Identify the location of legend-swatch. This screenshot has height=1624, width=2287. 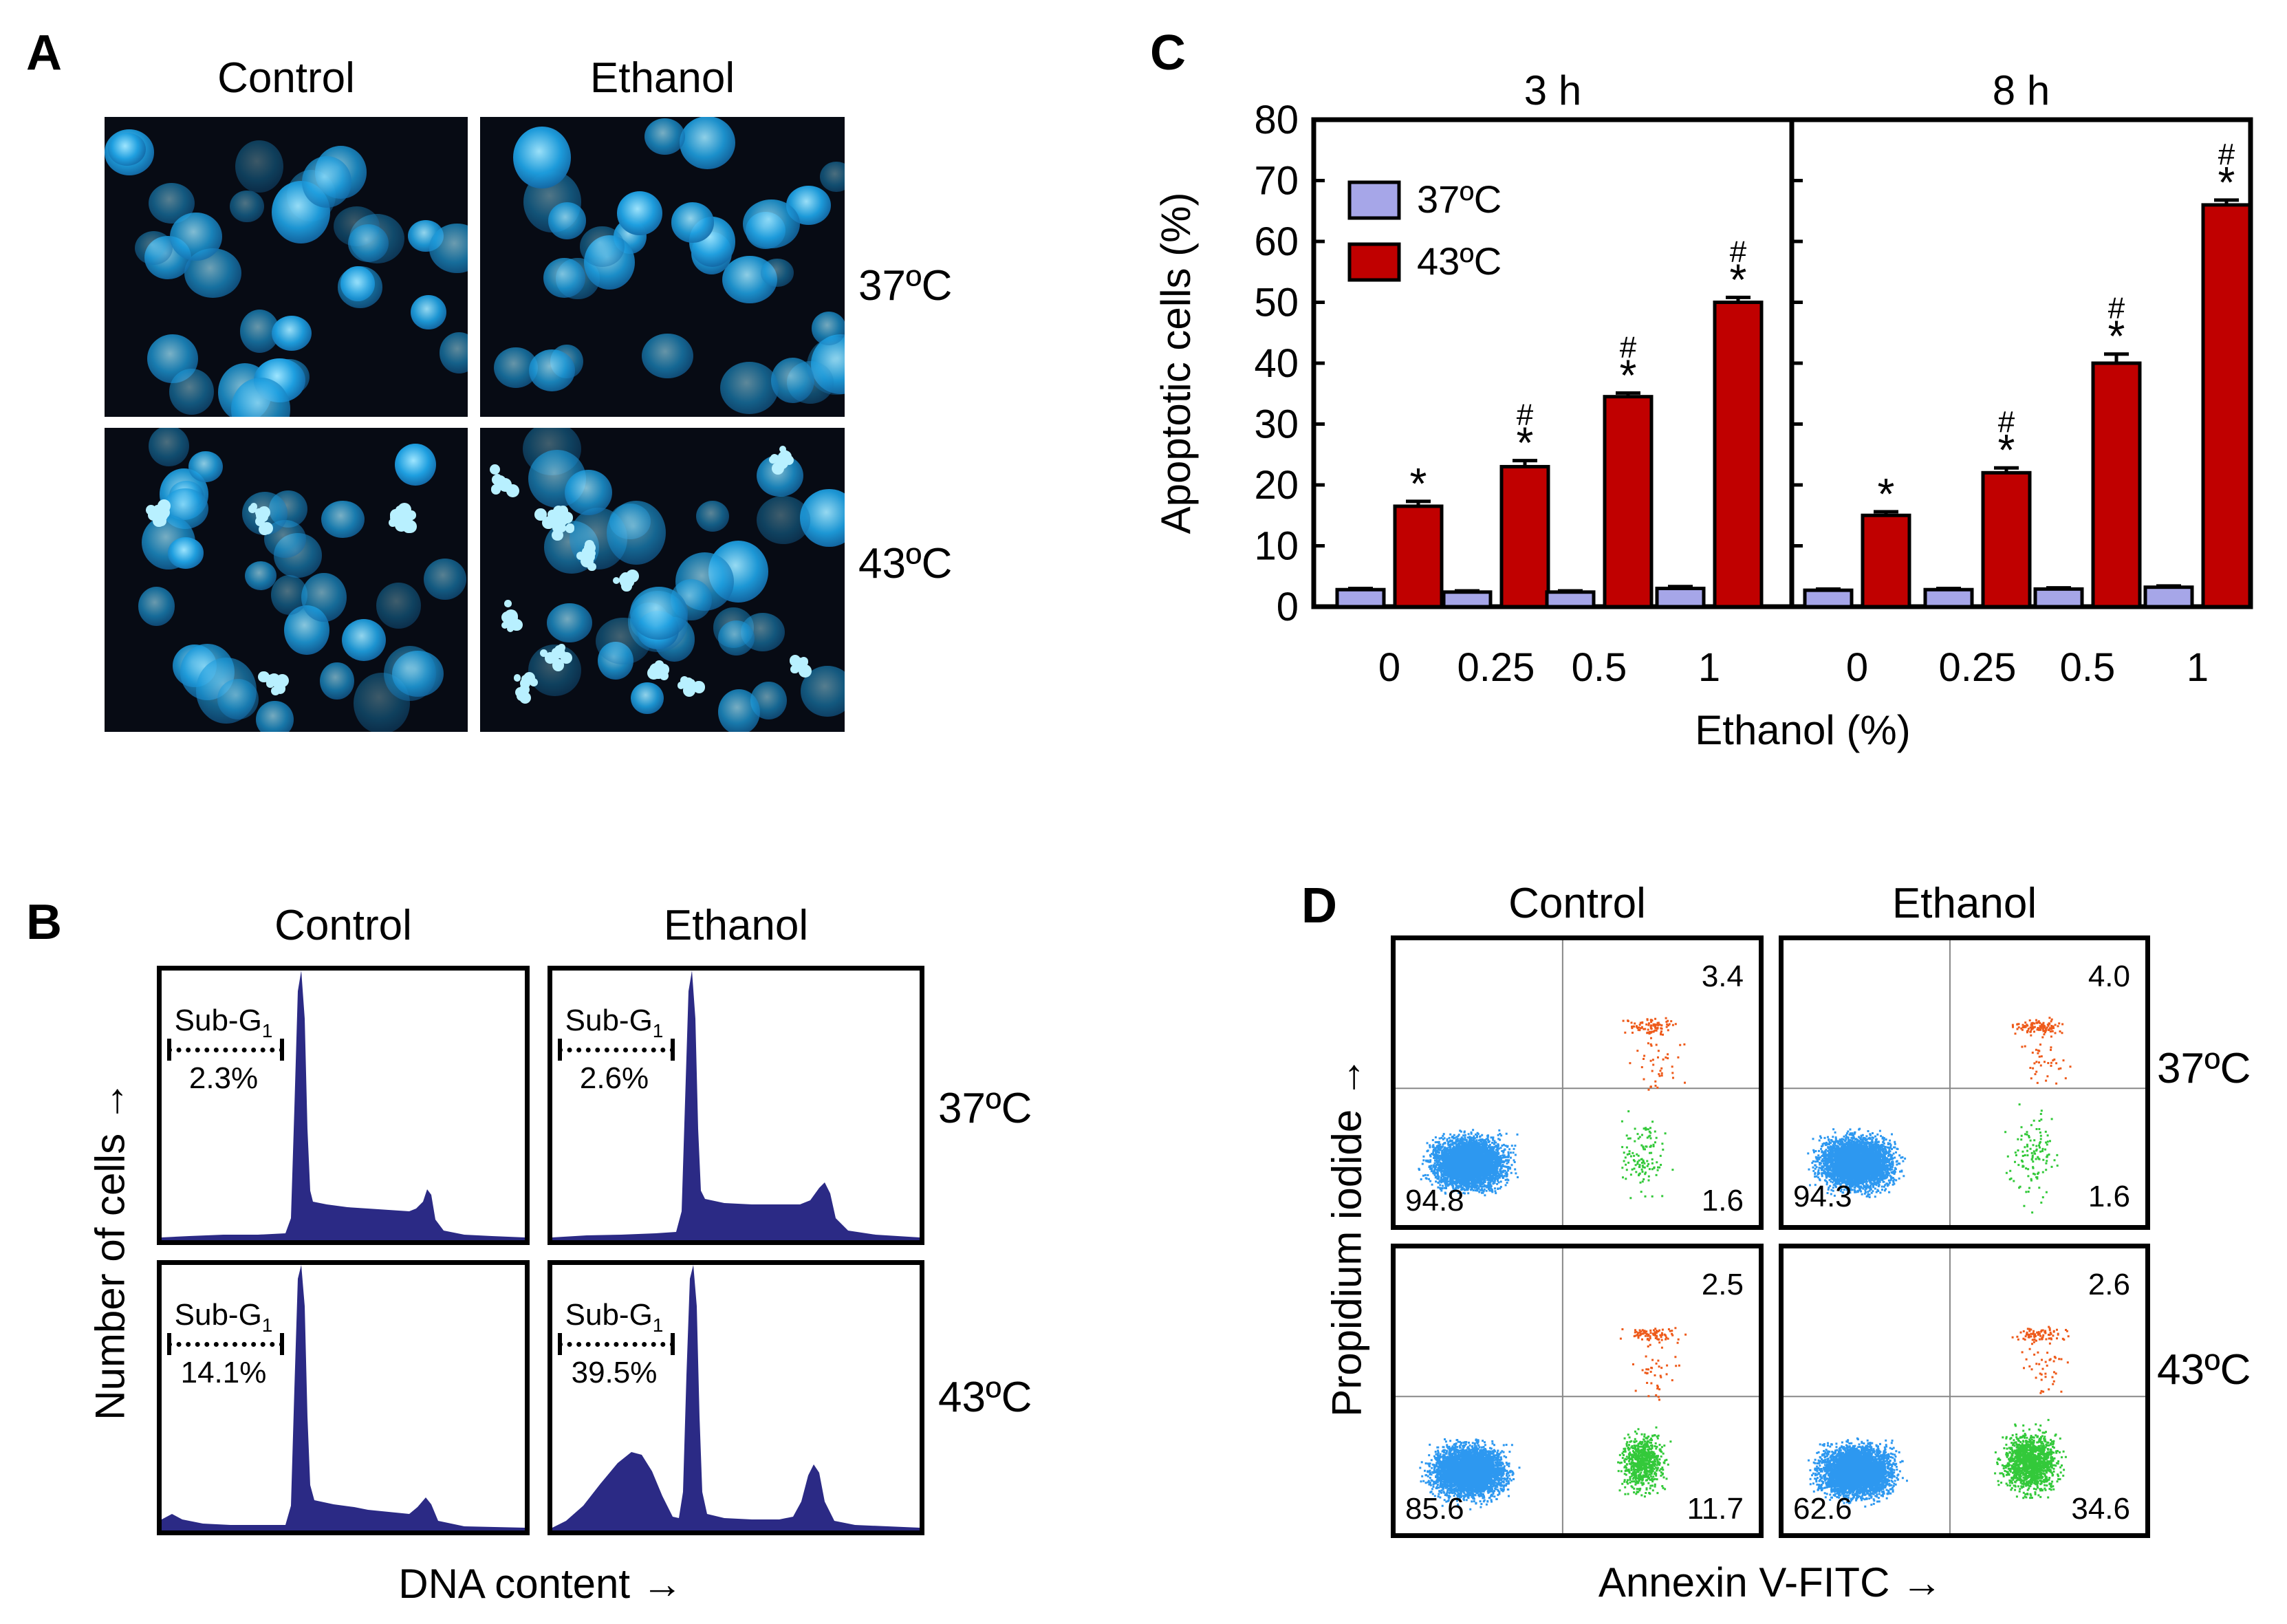
(1374, 200).